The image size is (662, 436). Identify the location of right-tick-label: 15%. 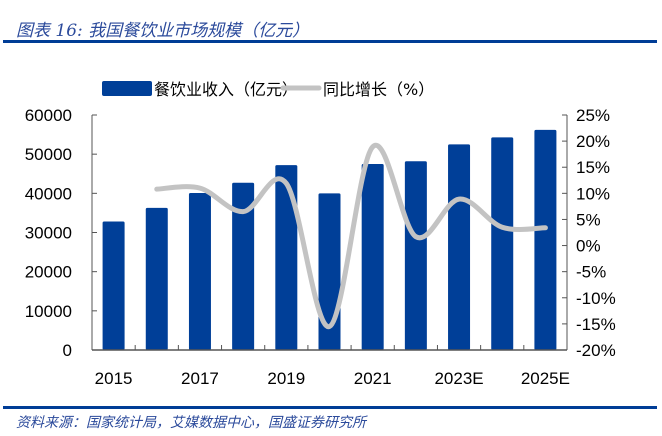
(593, 167).